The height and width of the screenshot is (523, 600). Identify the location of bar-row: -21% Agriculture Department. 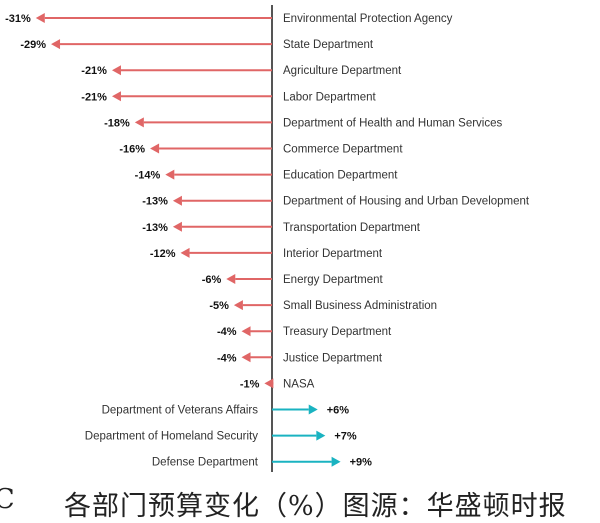
(241, 71).